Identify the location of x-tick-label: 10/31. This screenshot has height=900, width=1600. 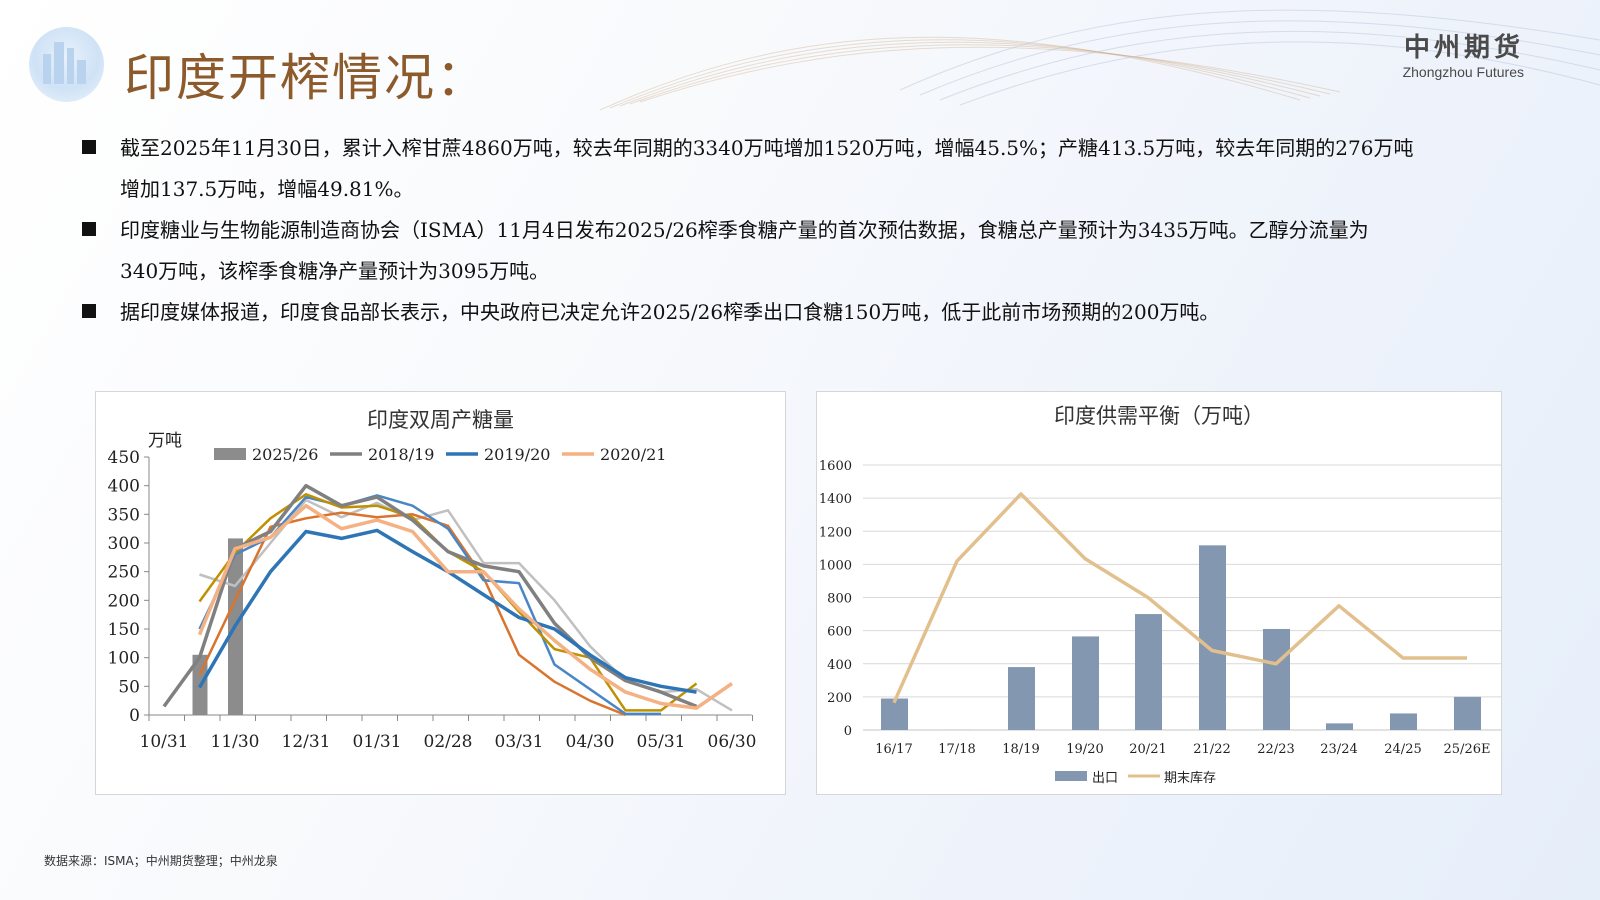
(164, 742).